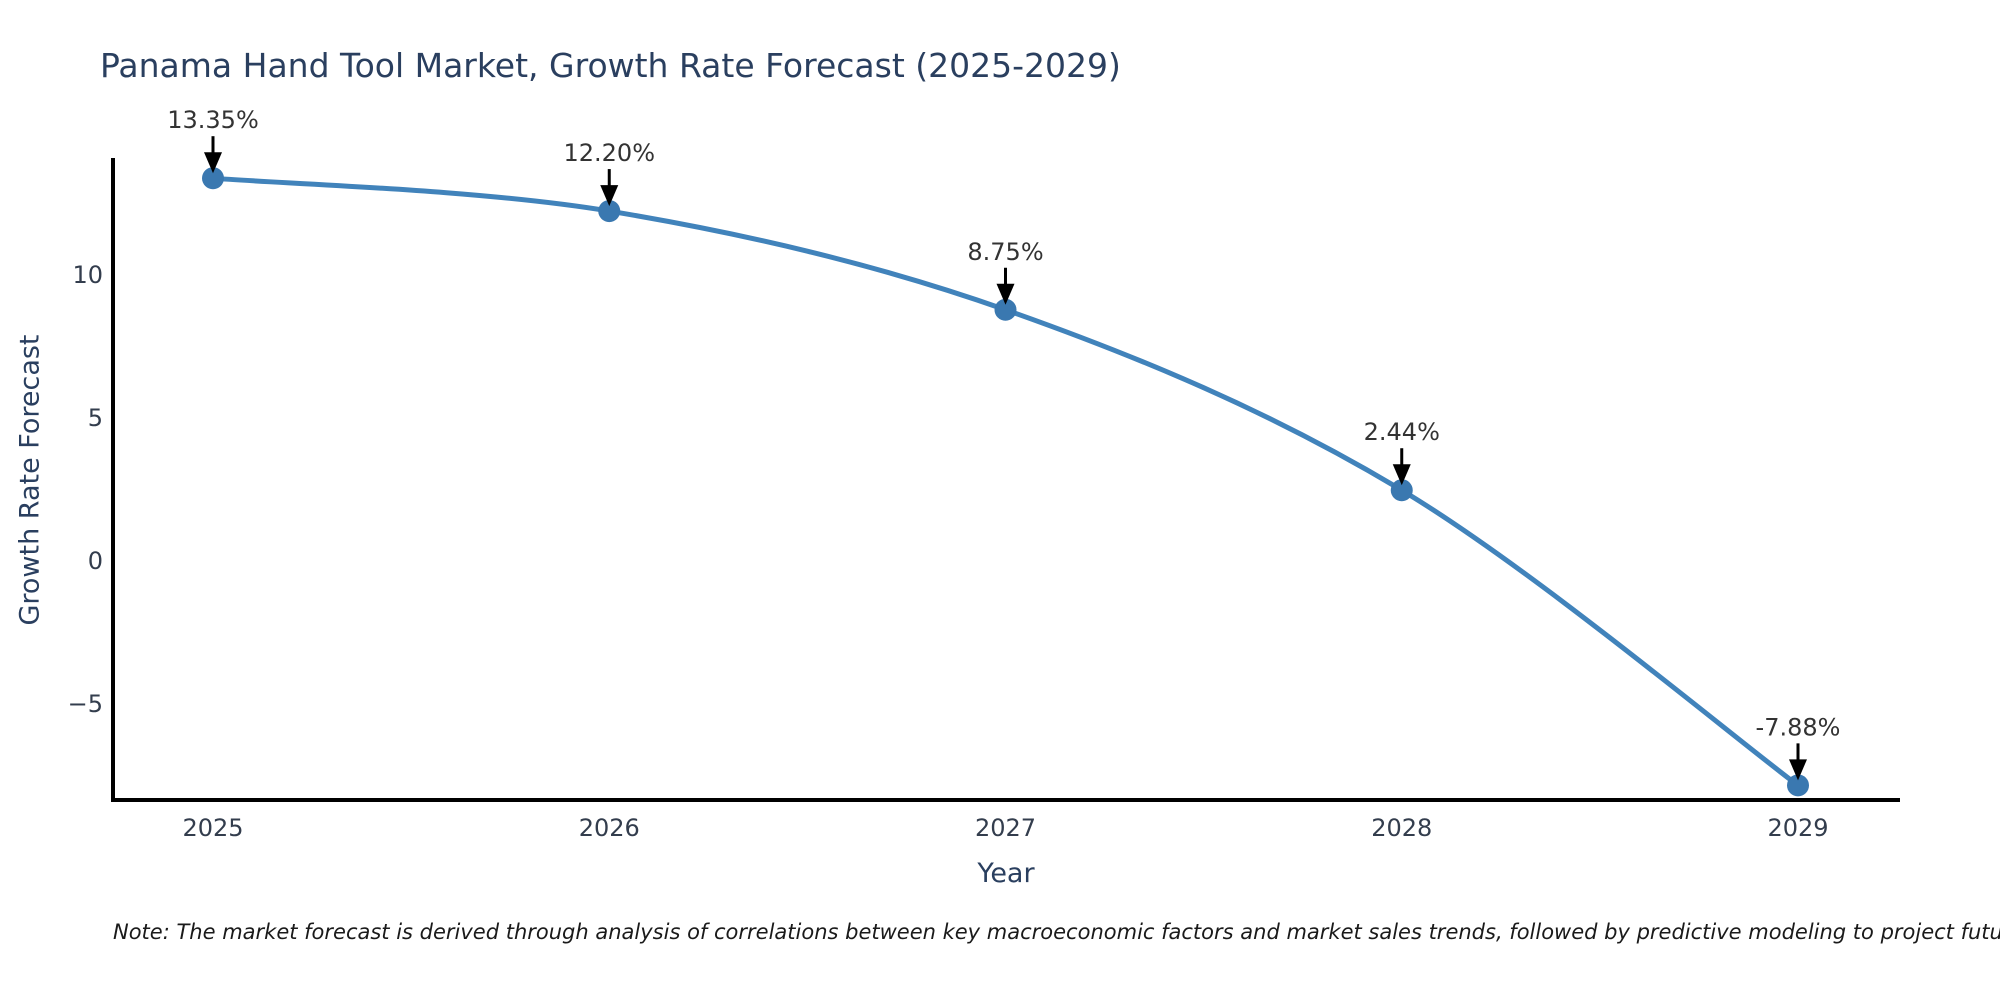 The width and height of the screenshot is (2000, 1000). What do you see at coordinates (1005, 294) in the screenshot?
I see `annotation-arrowhead-2027` at bounding box center [1005, 294].